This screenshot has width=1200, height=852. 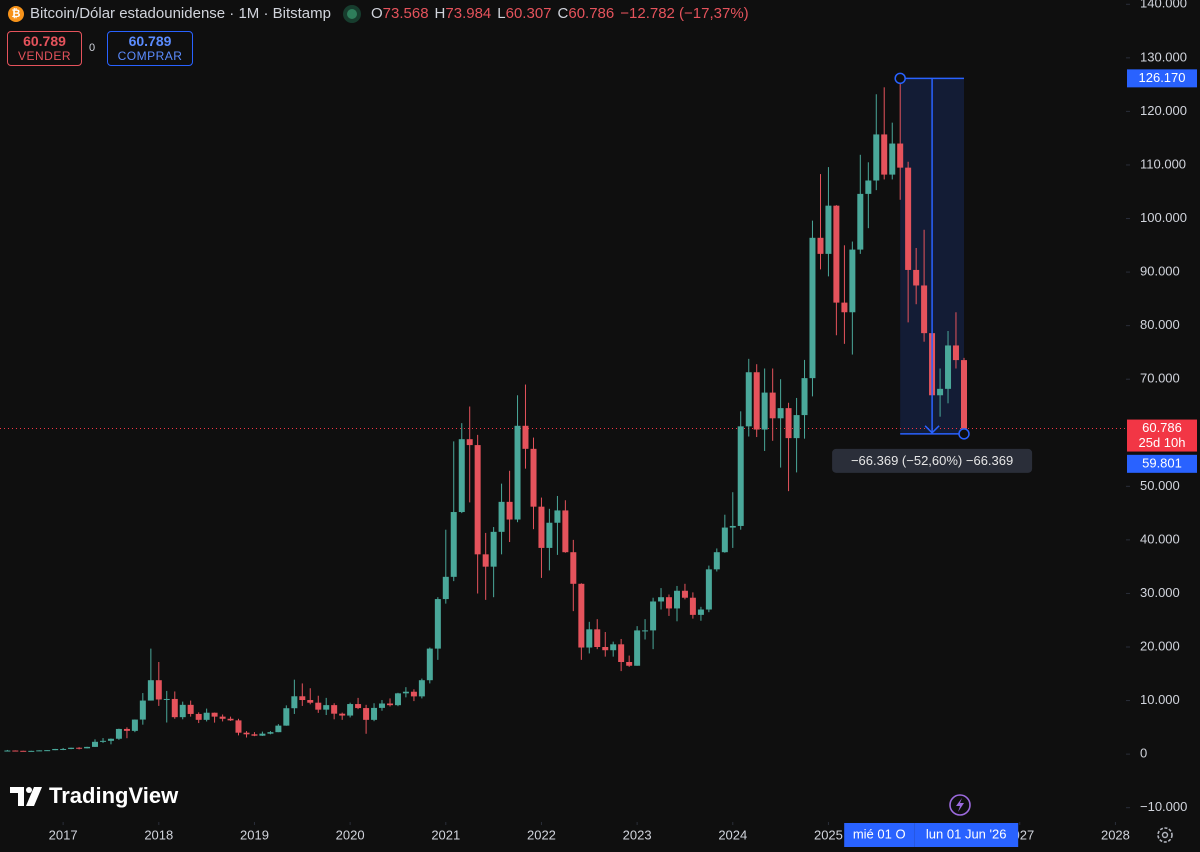 What do you see at coordinates (1160, 324) in the screenshot?
I see `y-tick-label: 80.000` at bounding box center [1160, 324].